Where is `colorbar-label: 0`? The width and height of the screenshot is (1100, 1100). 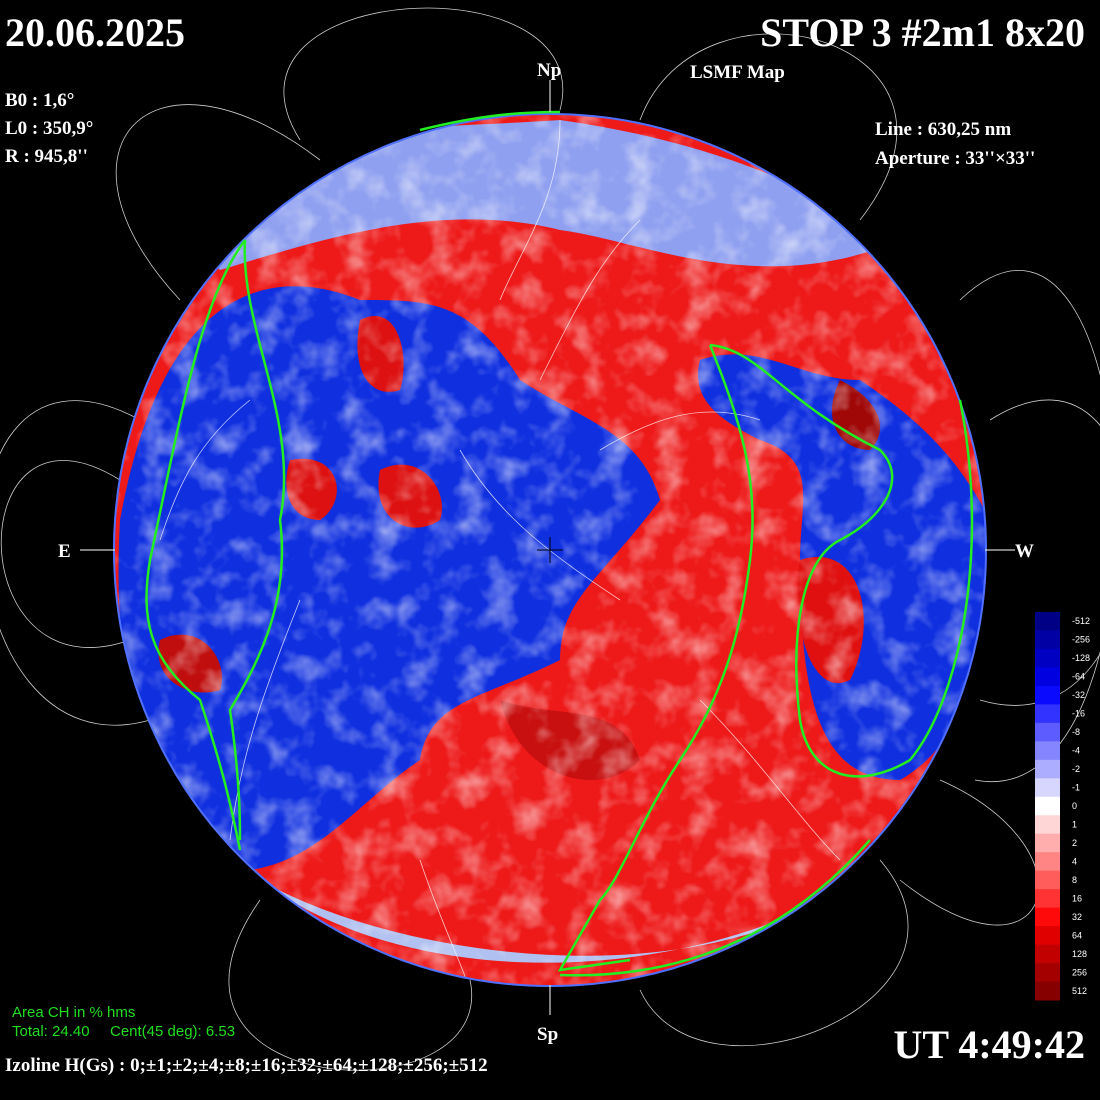 colorbar-label: 0 is located at coordinates (1074, 806).